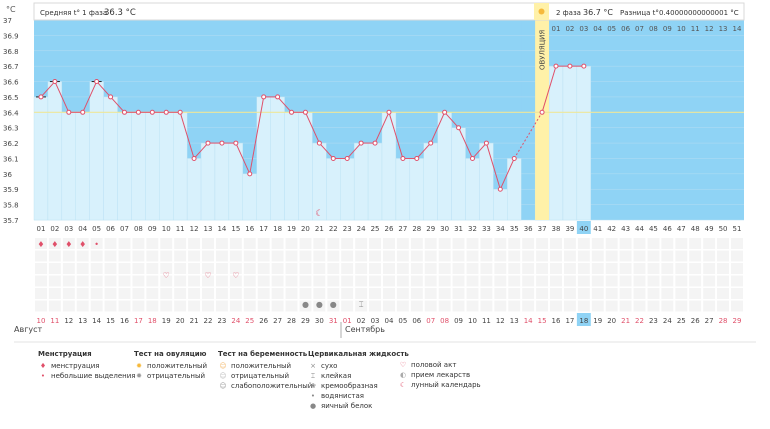 The image size is (770, 429). Describe the element at coordinates (260, 376) in the screenshot. I see `legend-label: отрицательный` at that location.